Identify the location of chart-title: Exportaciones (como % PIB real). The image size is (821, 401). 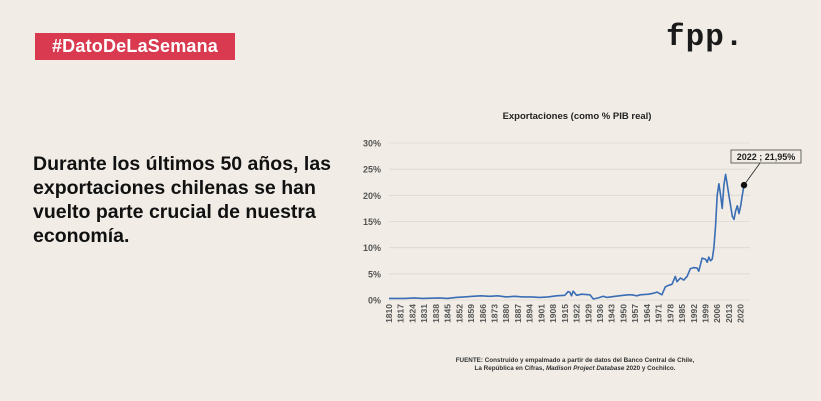
(577, 116).